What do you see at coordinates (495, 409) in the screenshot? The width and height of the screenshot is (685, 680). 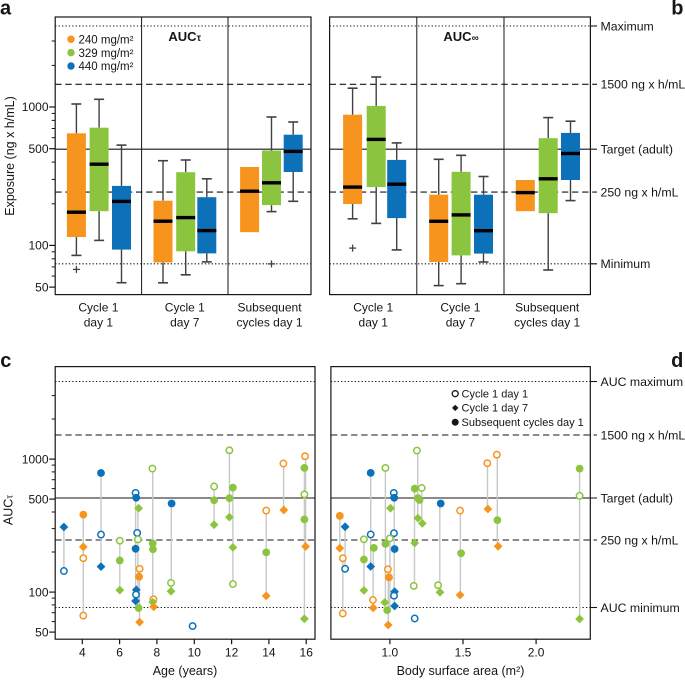 I see `svg-text: Cycle 1 day 7` at bounding box center [495, 409].